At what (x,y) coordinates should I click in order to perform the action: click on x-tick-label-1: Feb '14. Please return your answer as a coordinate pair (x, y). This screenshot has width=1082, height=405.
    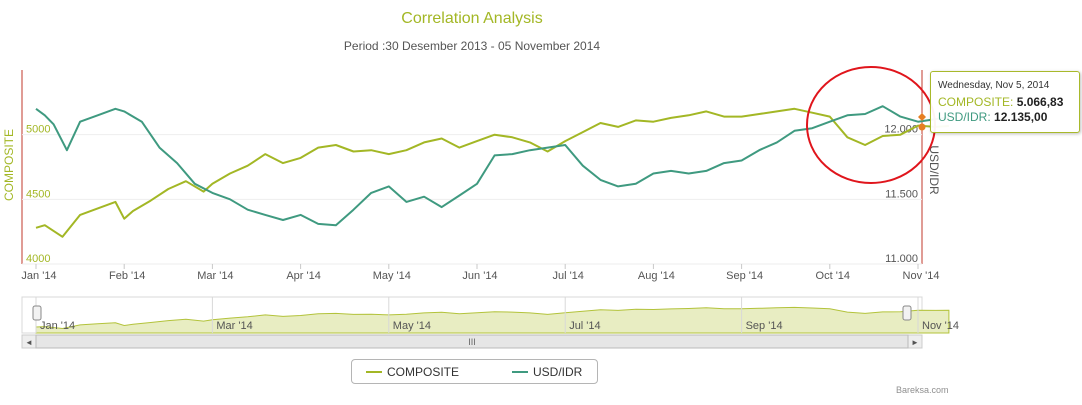
    Looking at the image, I should click on (127, 276).